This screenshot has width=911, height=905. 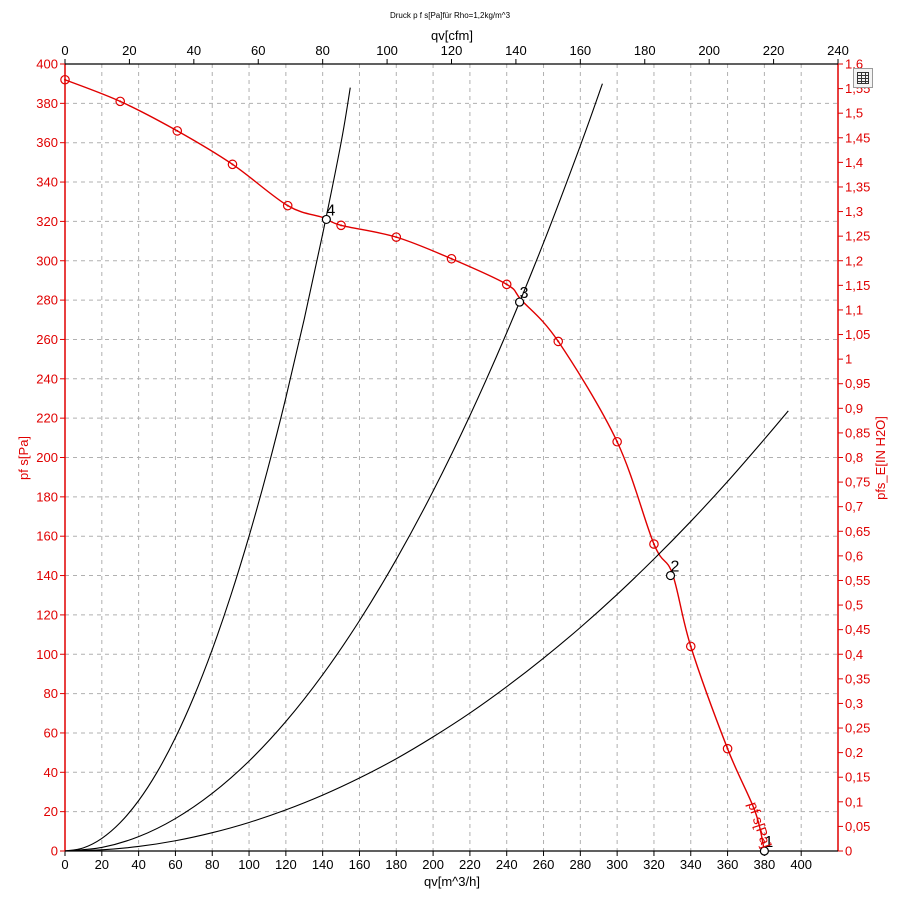 I want to click on y-tick-label: 300, so click(x=47, y=260).